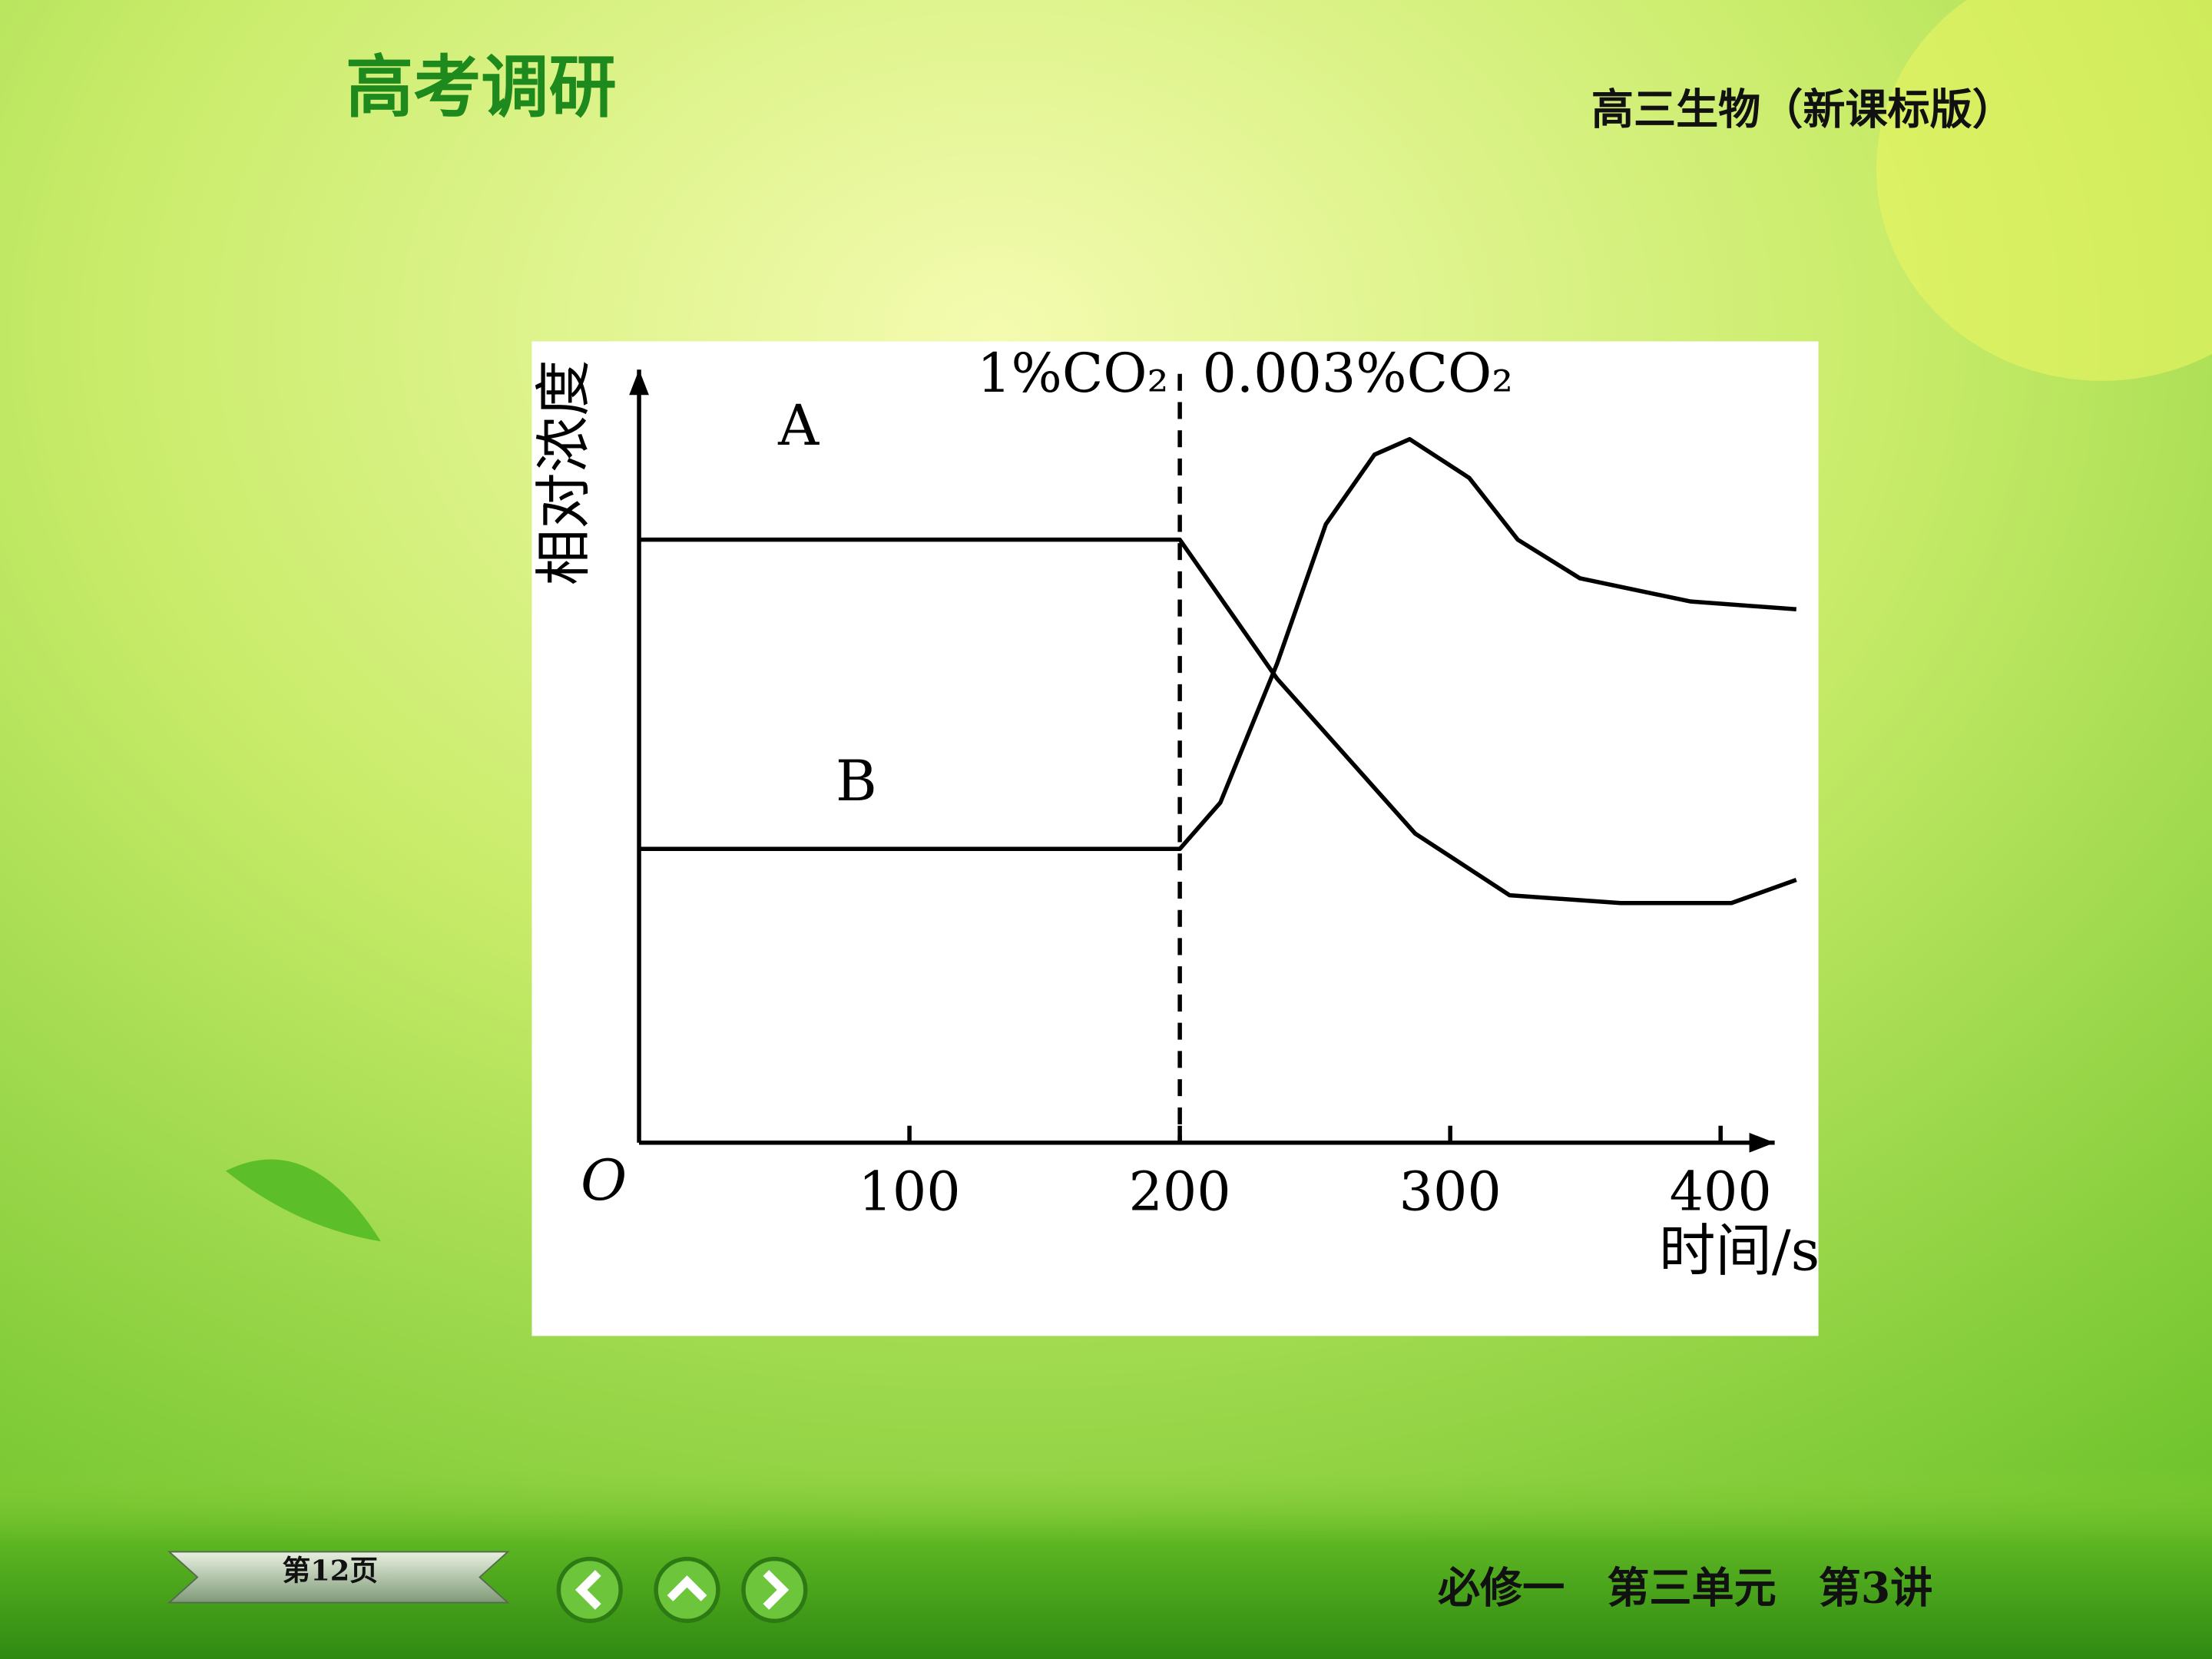  What do you see at coordinates (687, 1590) in the screenshot?
I see `up-button` at bounding box center [687, 1590].